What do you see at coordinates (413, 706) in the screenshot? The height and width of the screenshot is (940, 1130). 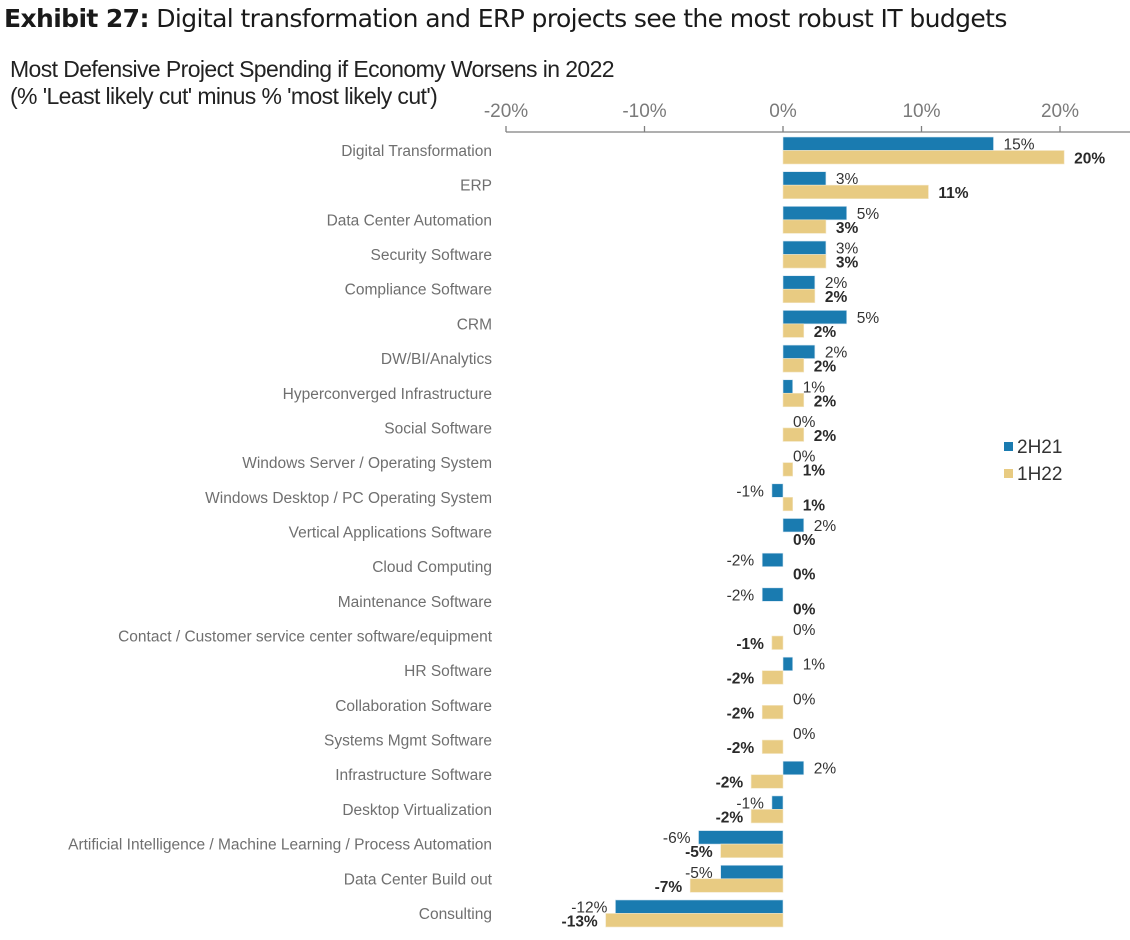 I see `category-label: Collaboration Software` at bounding box center [413, 706].